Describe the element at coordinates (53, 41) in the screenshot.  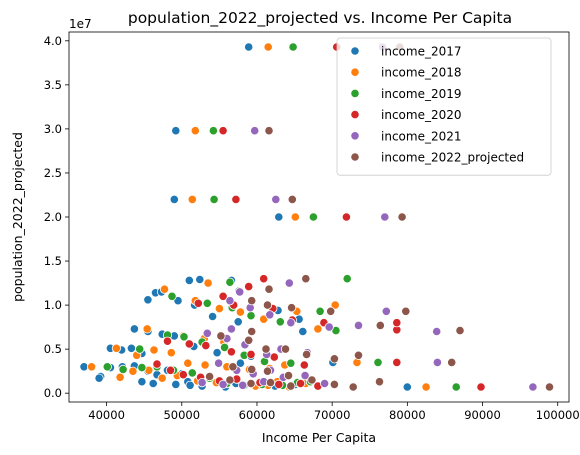
I see `y-tick-label: 4.0` at that location.